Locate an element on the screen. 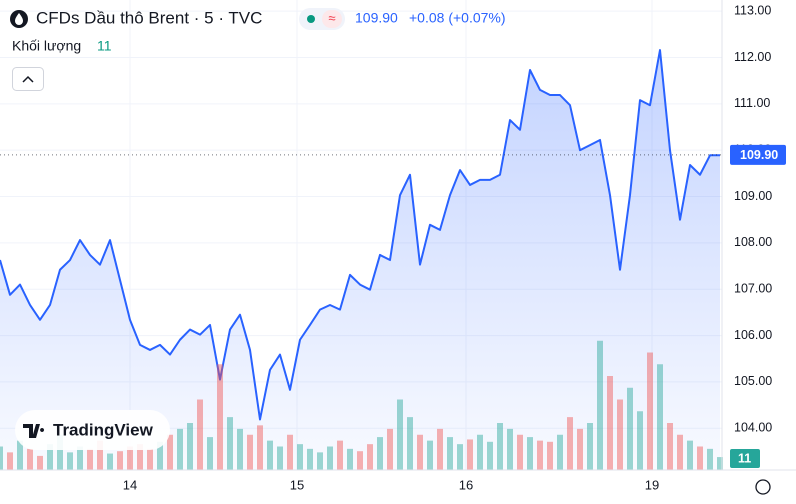  last-price-box is located at coordinates (758, 154).